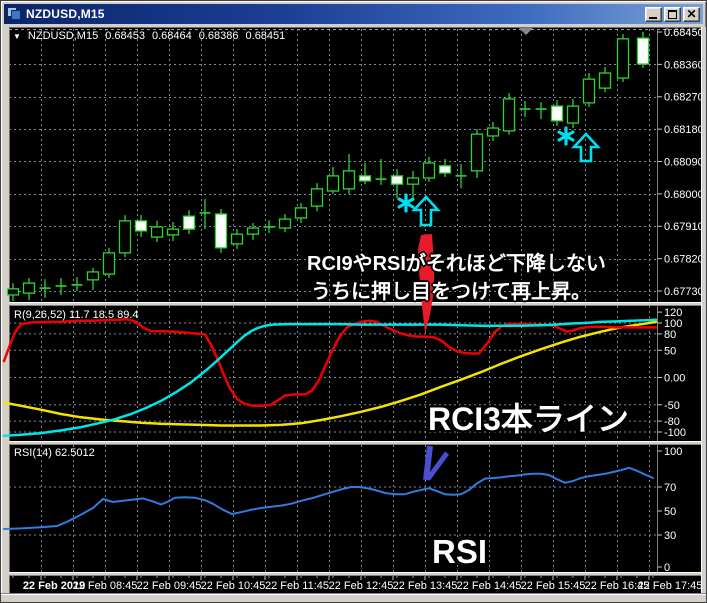  I want to click on svg-text: 30, so click(670, 536).